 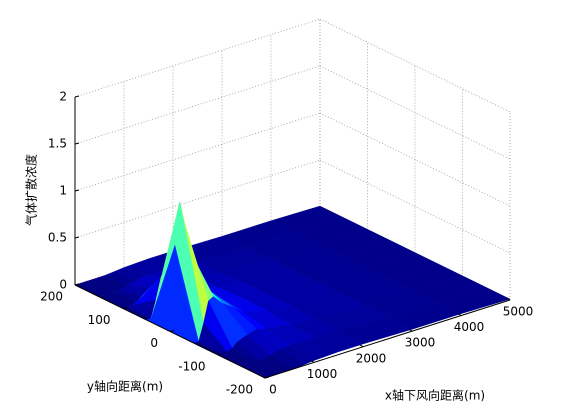 What do you see at coordinates (239, 390) in the screenshot?
I see `y-tick-label: -200` at bounding box center [239, 390].